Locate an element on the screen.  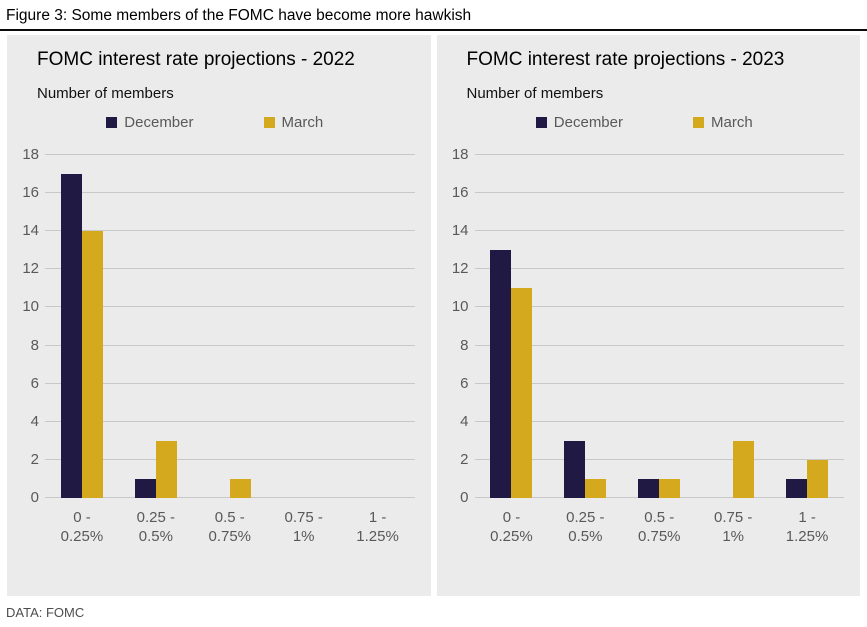
y-tick-label: 2 is located at coordinates (464, 459).